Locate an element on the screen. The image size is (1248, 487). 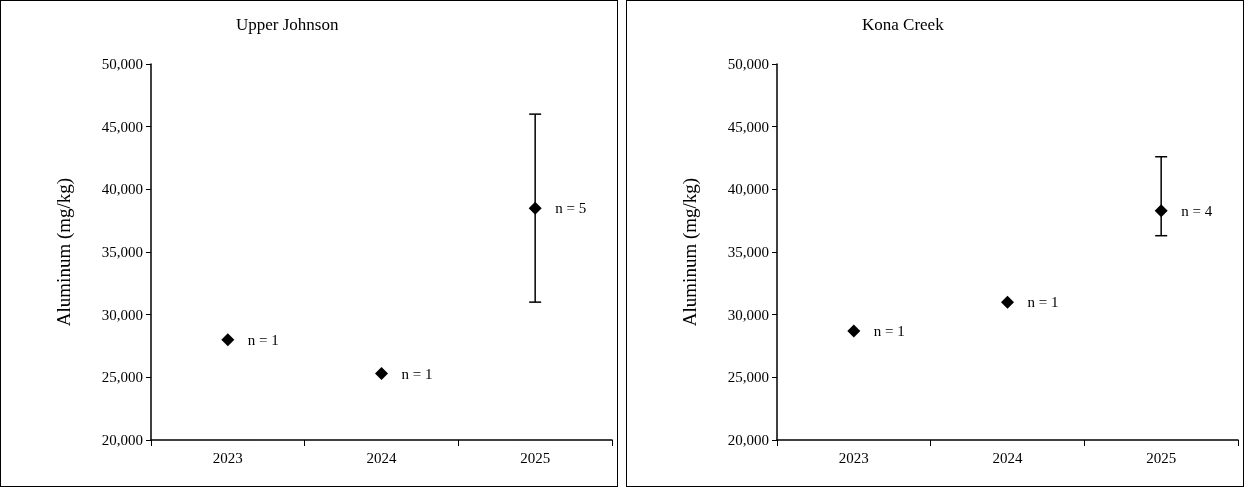
chart-title: Upper Johnson is located at coordinates (287, 24).